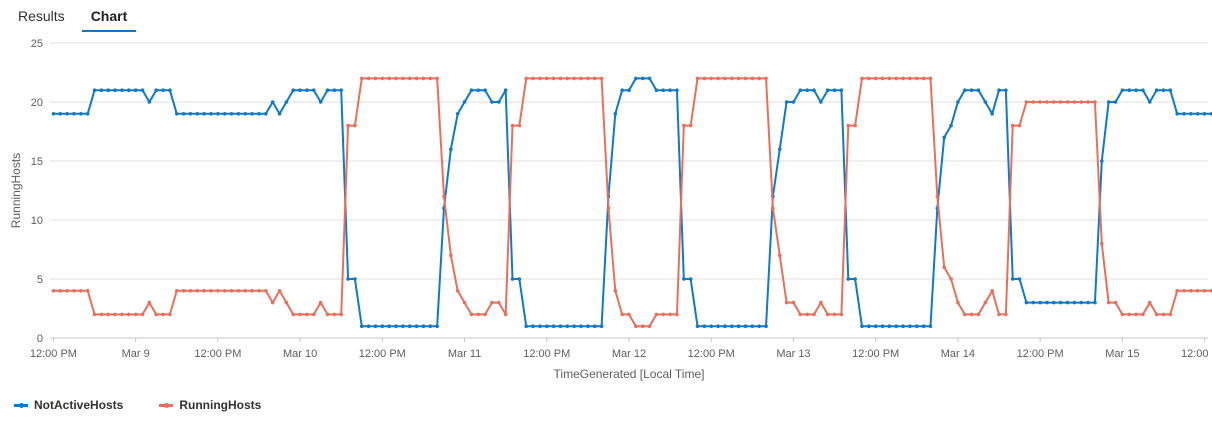 This screenshot has width=1212, height=432. What do you see at coordinates (109, 16) in the screenshot?
I see `tab-chart: Chart` at bounding box center [109, 16].